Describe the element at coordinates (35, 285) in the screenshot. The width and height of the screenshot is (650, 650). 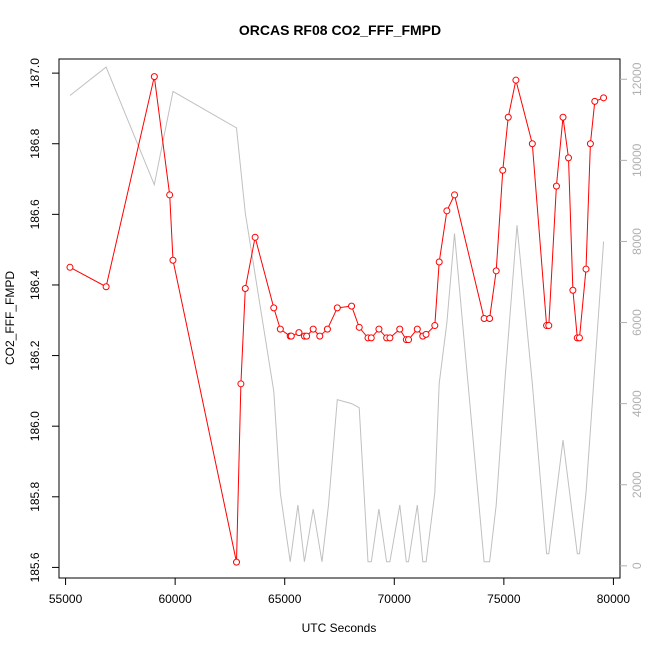
I see `y-tick-label-4: 186.4` at that location.